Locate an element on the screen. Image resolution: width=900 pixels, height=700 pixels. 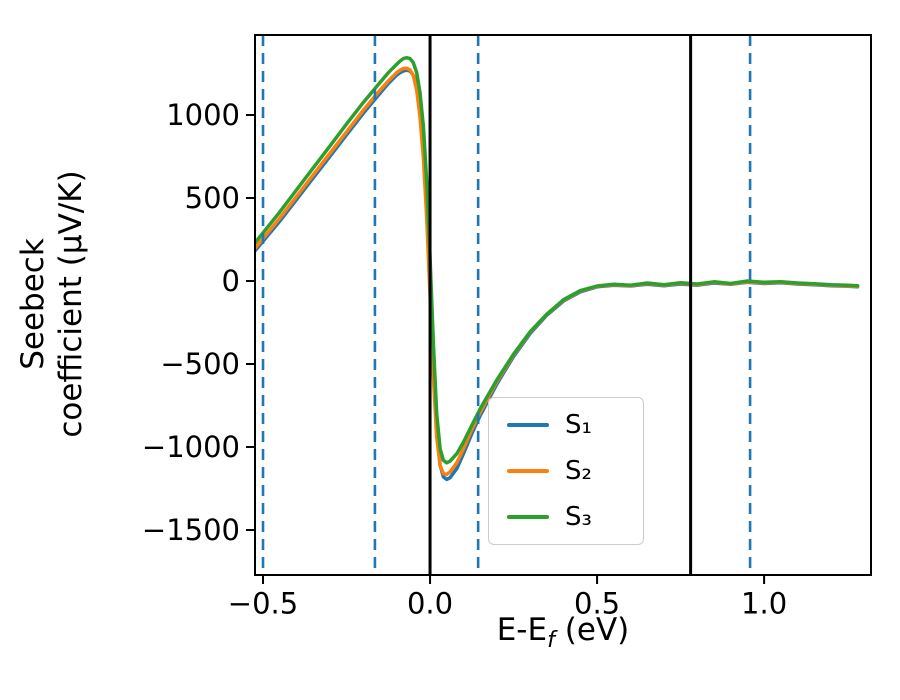
svg-text: 0.0 is located at coordinates (430, 604).